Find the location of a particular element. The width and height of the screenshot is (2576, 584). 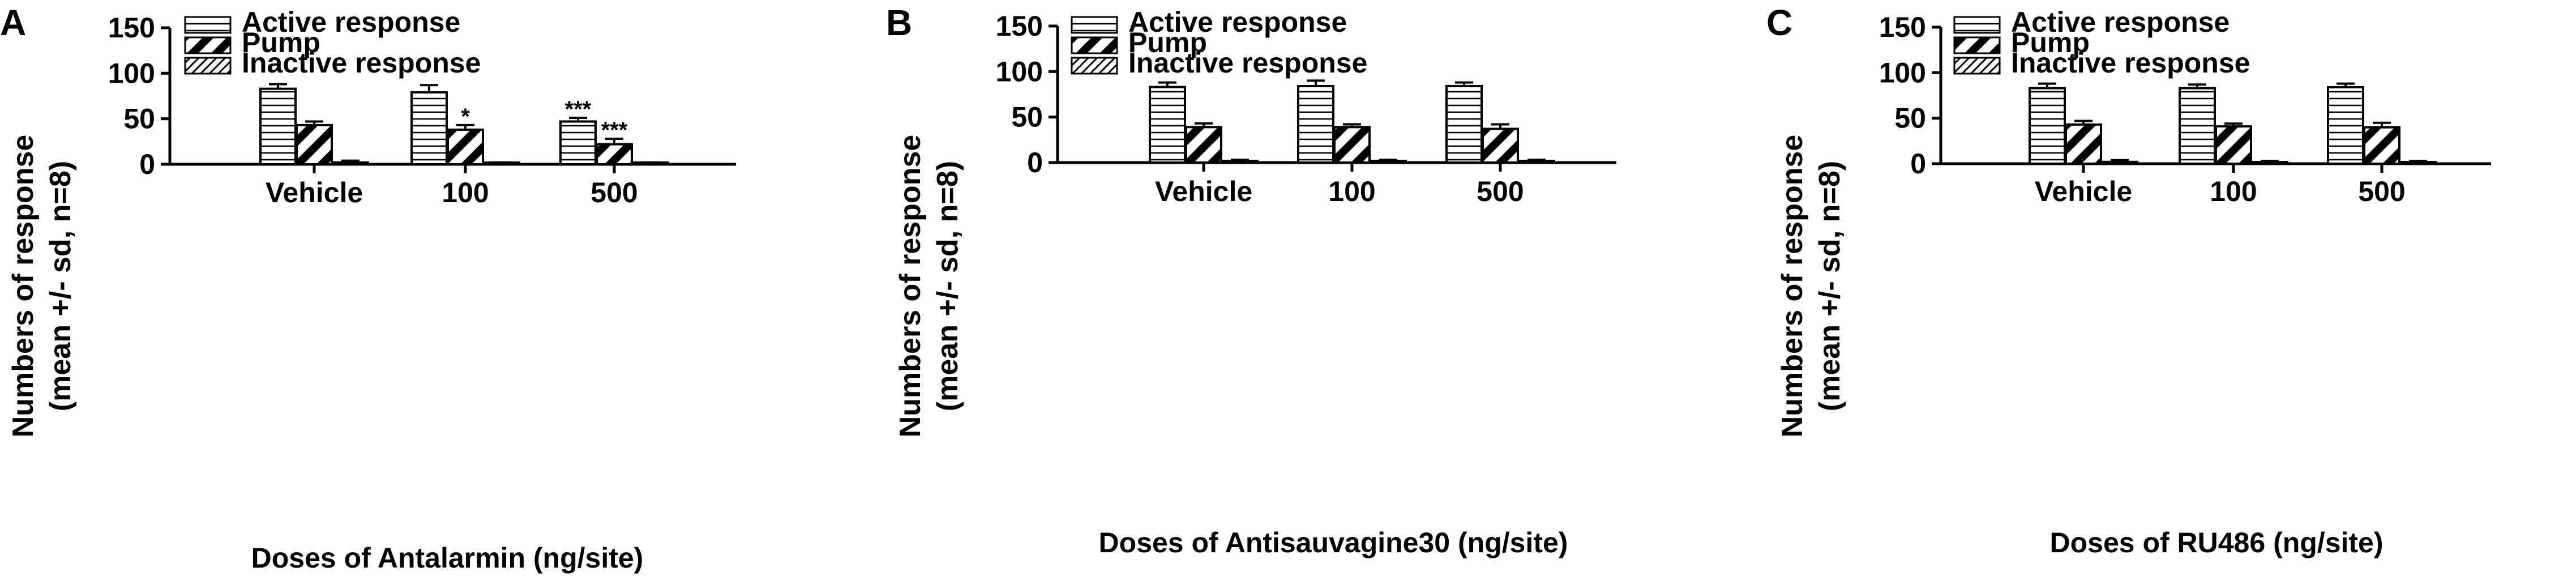

panel-a-ytick-label: 50 is located at coordinates (139, 119).